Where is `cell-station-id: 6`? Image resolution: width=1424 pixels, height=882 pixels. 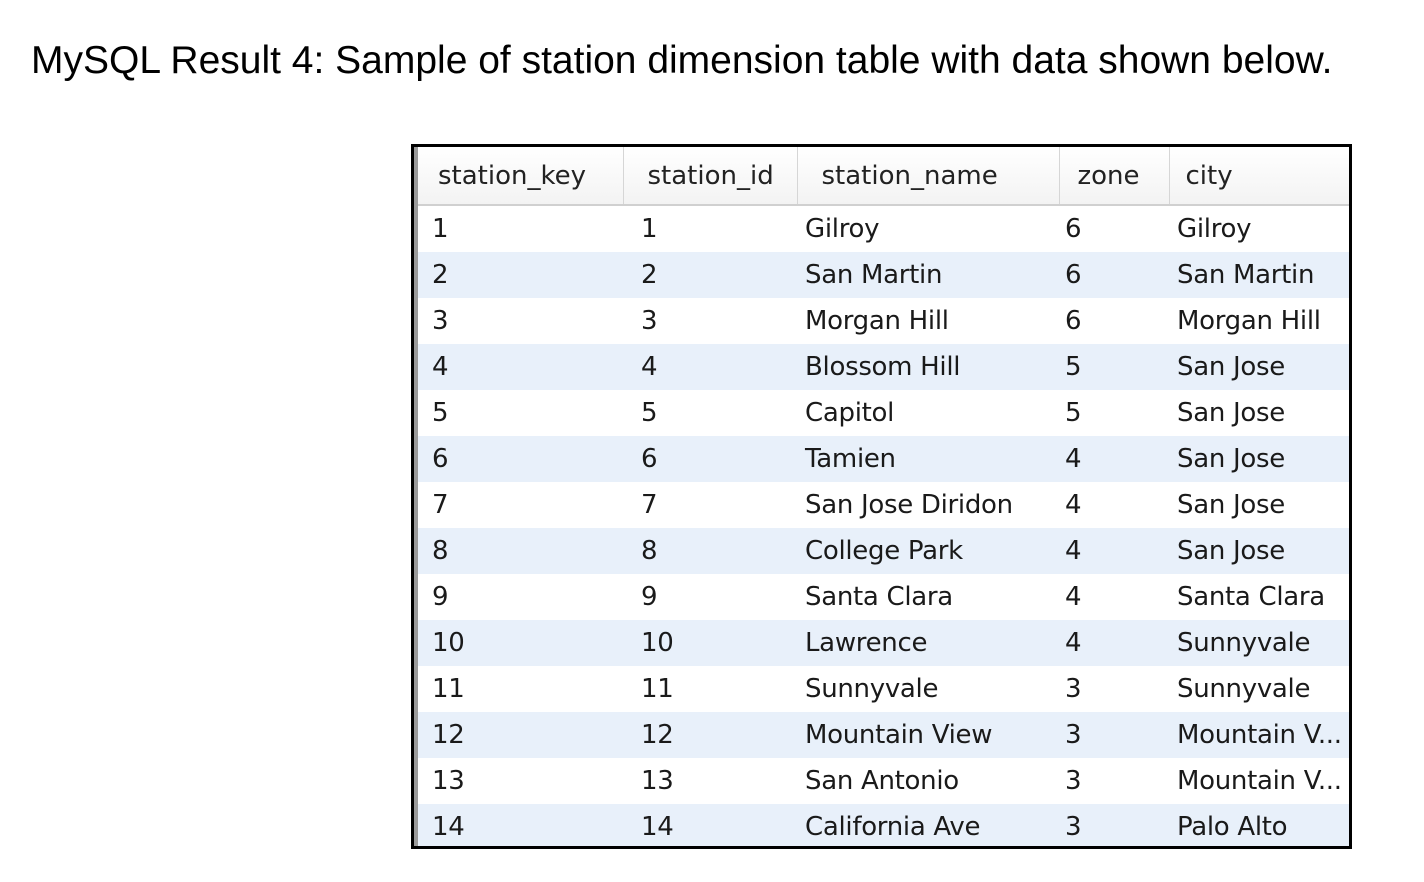
cell-station-id: 6 is located at coordinates (710, 459).